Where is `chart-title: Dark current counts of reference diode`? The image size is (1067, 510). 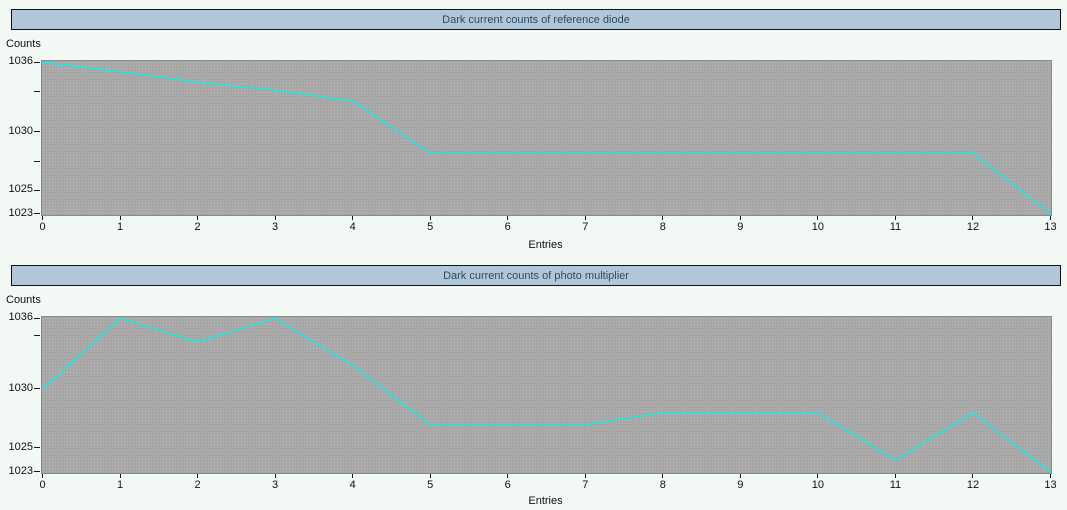 chart-title: Dark current counts of reference diode is located at coordinates (536, 19).